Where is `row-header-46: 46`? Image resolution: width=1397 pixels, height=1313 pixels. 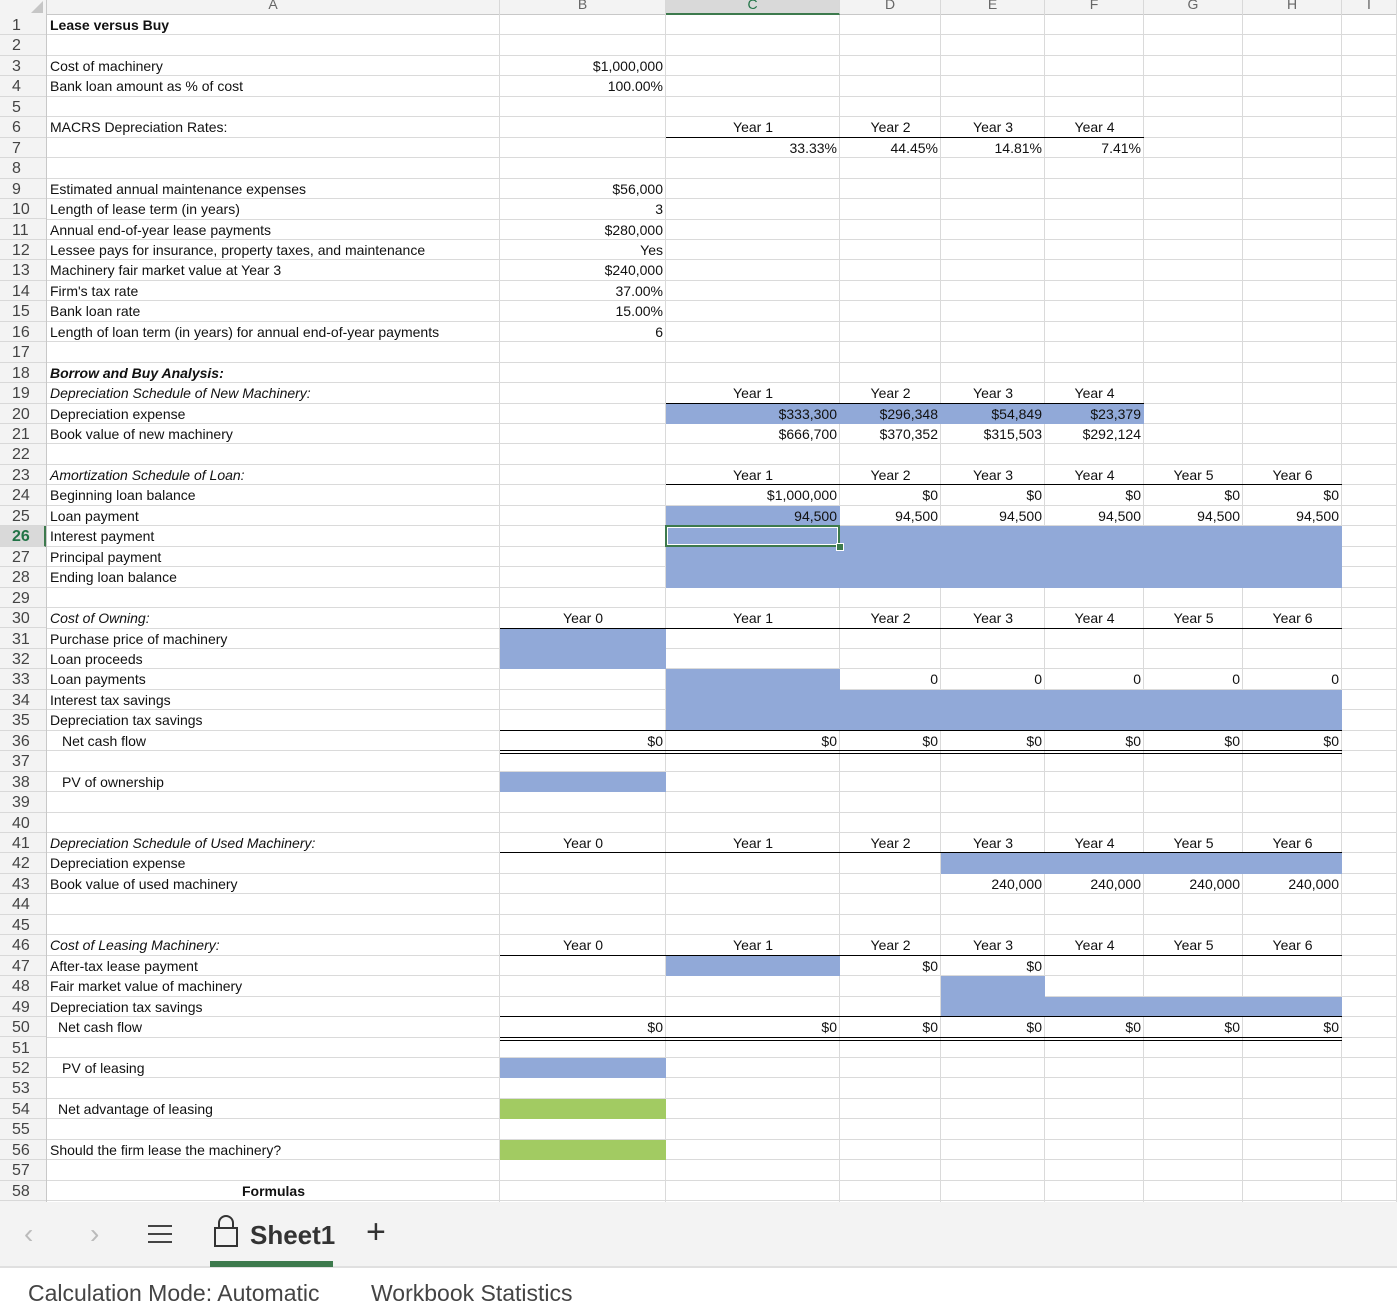 row-header-46: 46 is located at coordinates (23, 945).